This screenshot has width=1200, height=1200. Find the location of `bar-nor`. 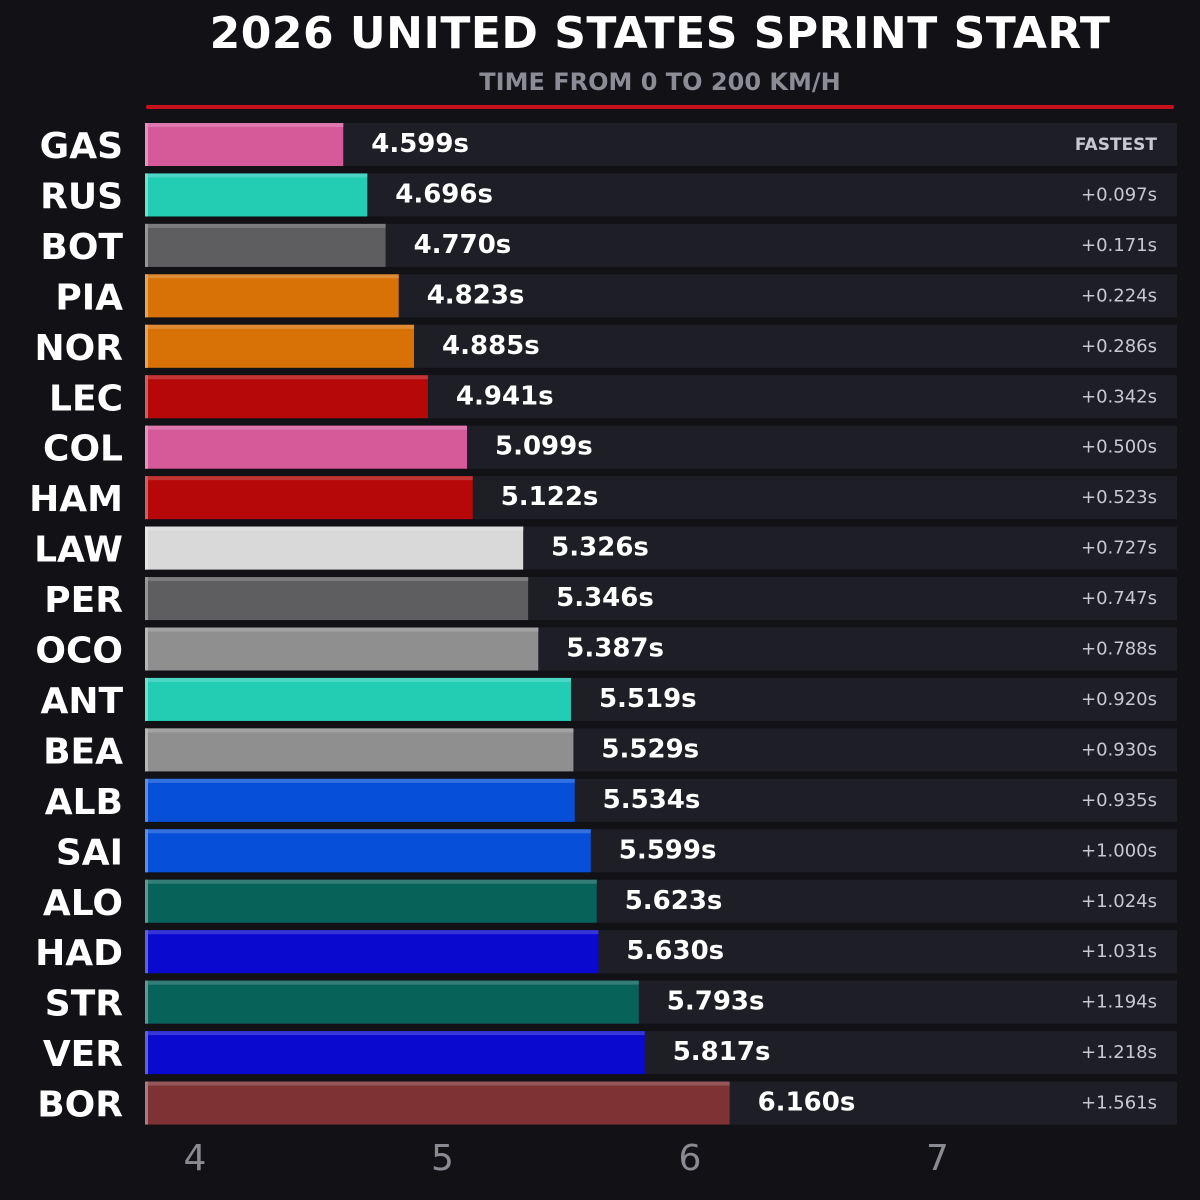

bar-nor is located at coordinates (280, 346).